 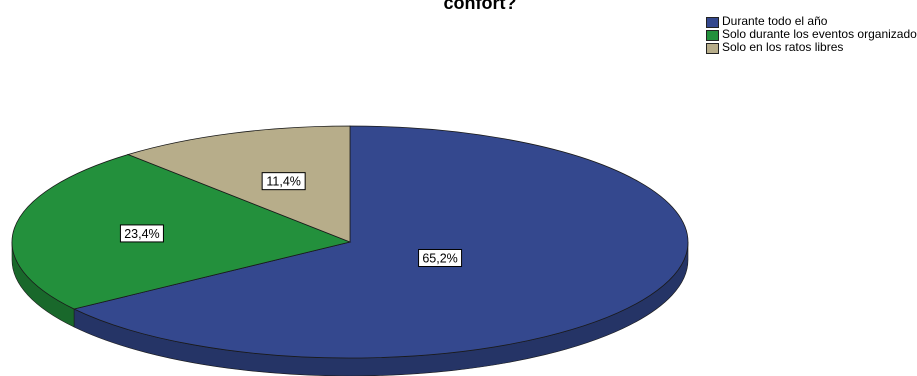 I want to click on data-label-durante-todo-el-ano: 65,2%, so click(x=440, y=257).